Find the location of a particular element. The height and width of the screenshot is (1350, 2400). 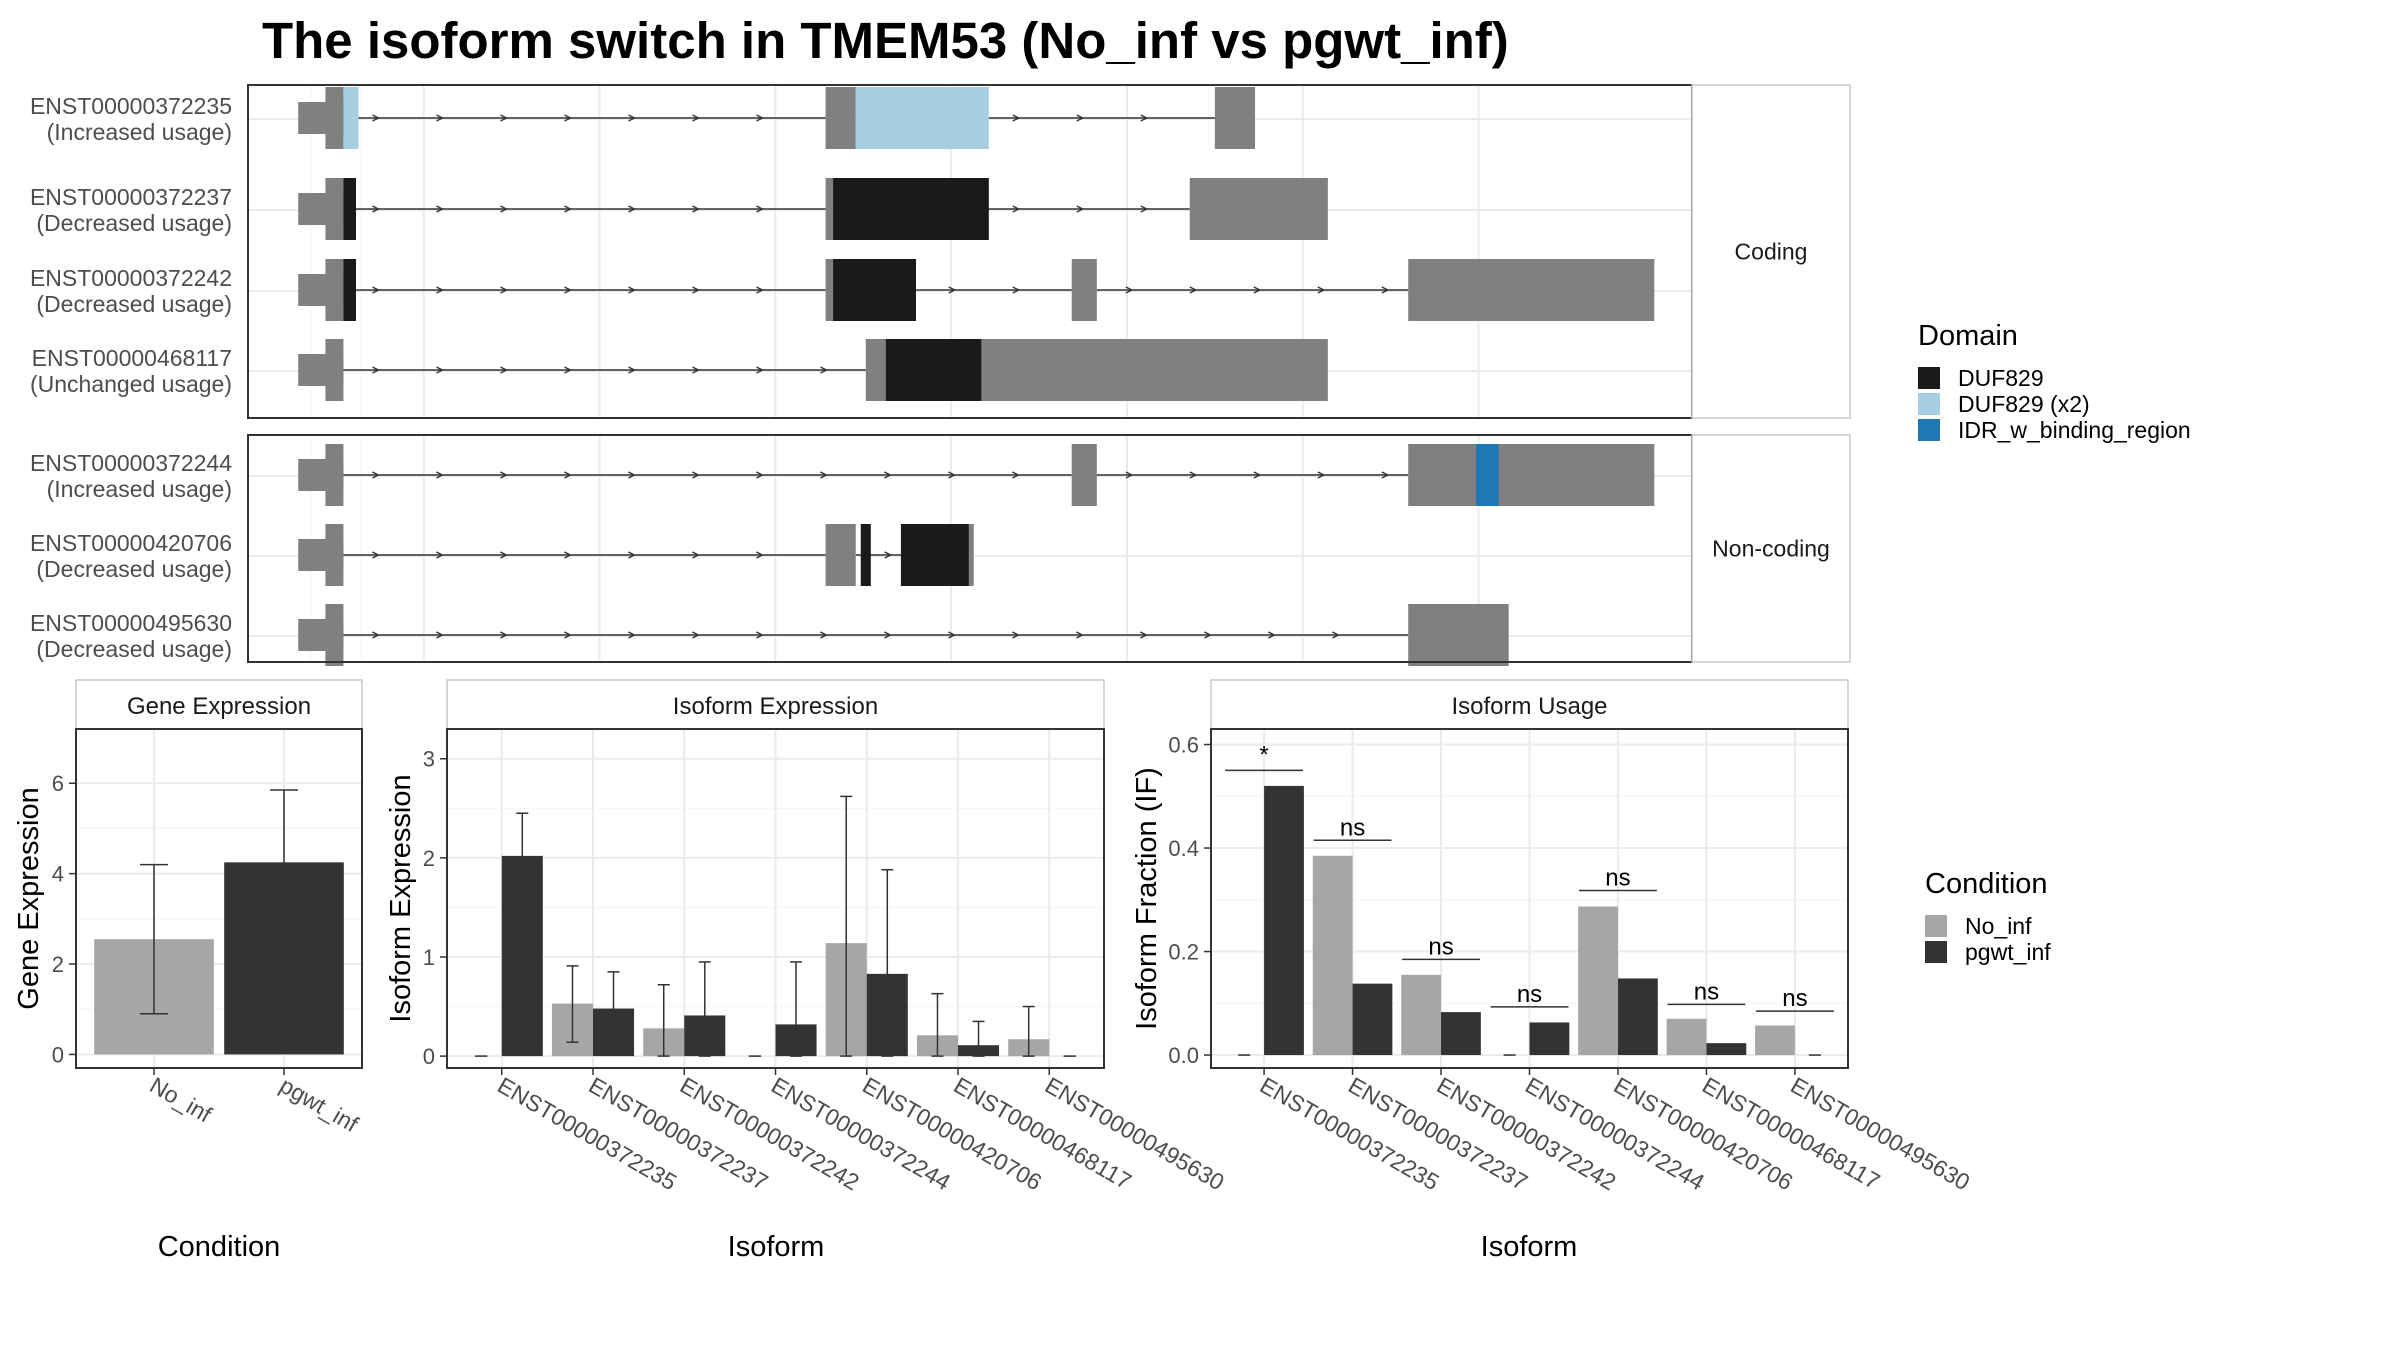

transcript-id-label: ENST00000372237 is located at coordinates (131, 197).